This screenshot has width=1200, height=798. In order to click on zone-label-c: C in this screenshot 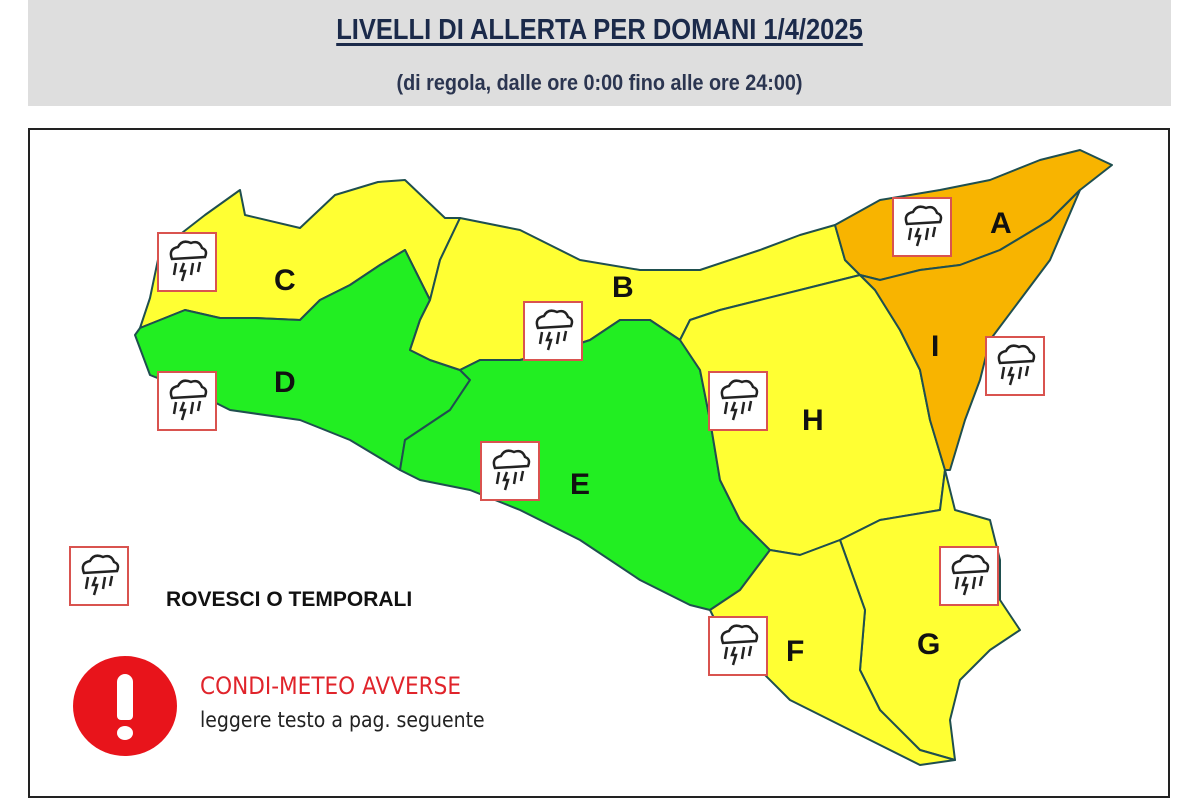, I will do `click(285, 280)`.